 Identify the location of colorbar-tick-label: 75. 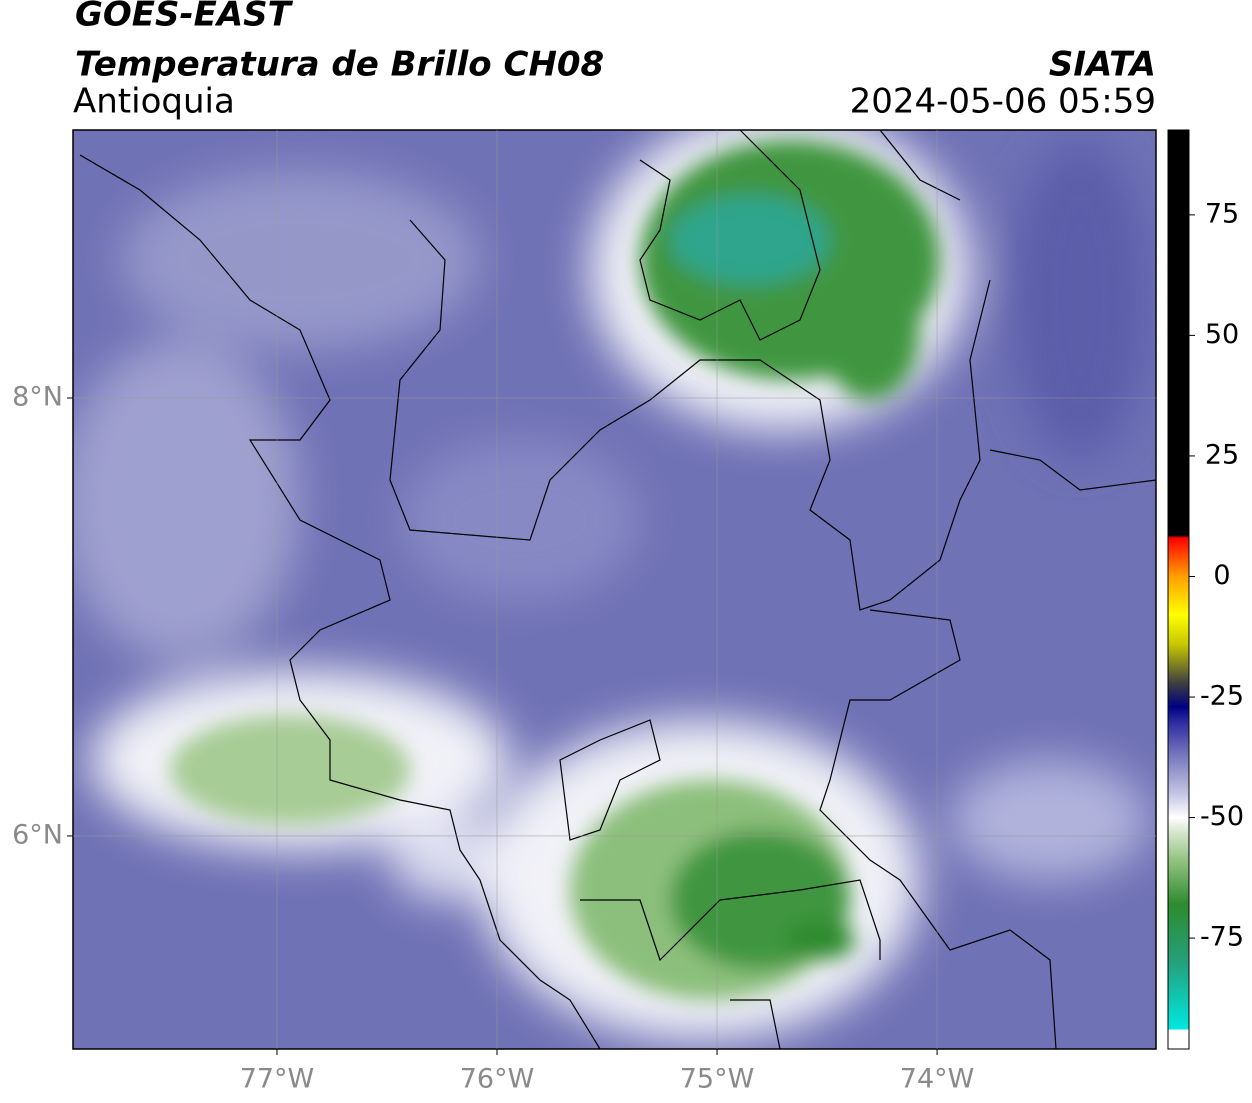
(1222, 213).